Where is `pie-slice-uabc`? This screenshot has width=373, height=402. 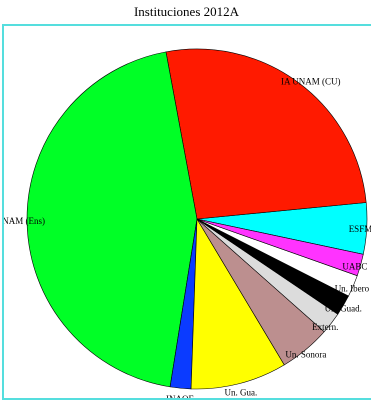
pie-slice-uabc is located at coordinates (280, 247).